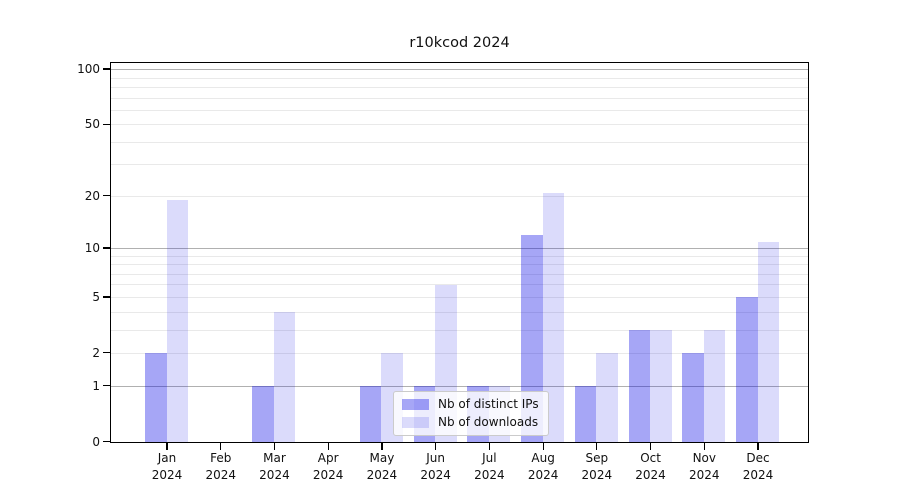 Image resolution: width=900 pixels, height=500 pixels. I want to click on x-axis-tick-label: May 2024, so click(382, 466).